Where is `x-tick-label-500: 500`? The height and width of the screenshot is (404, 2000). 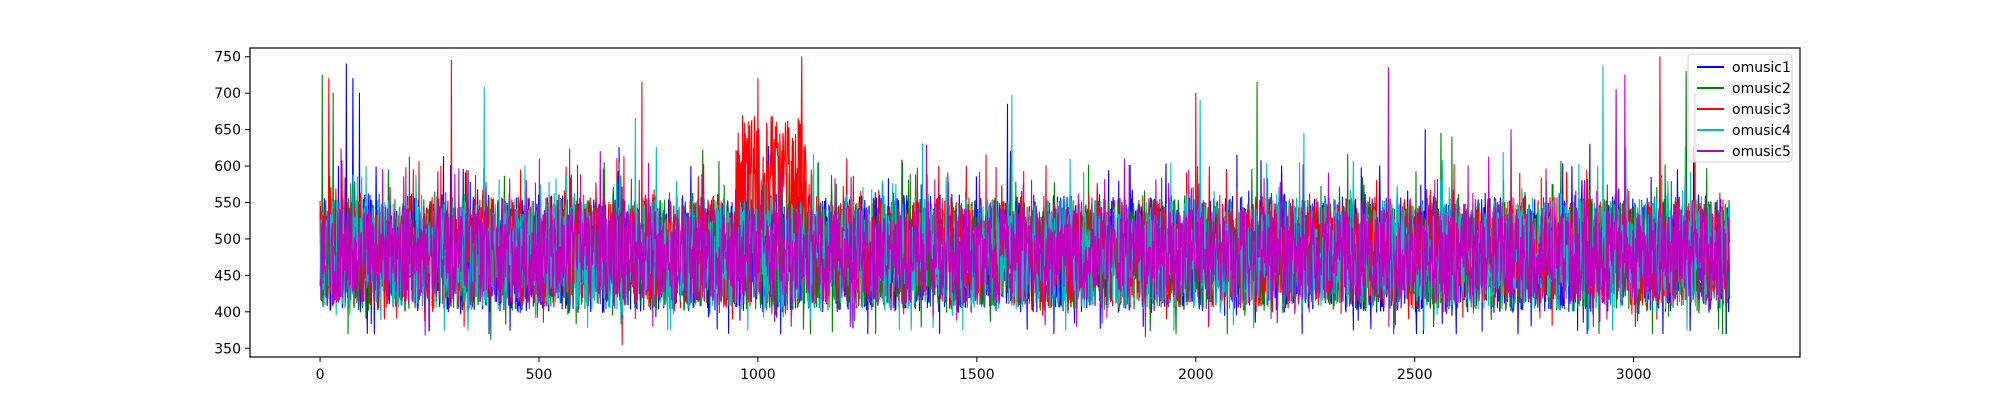
x-tick-label-500: 500 is located at coordinates (539, 375).